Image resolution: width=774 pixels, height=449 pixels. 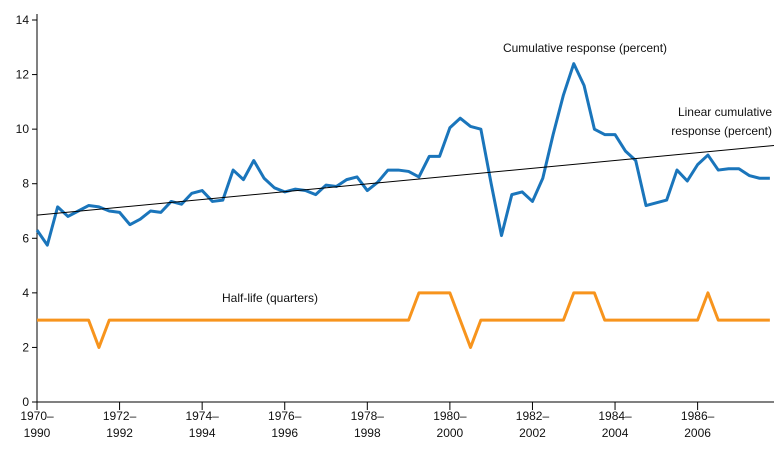 What do you see at coordinates (120, 416) in the screenshot?
I see `x-tick-label-line: 1972–` at bounding box center [120, 416].